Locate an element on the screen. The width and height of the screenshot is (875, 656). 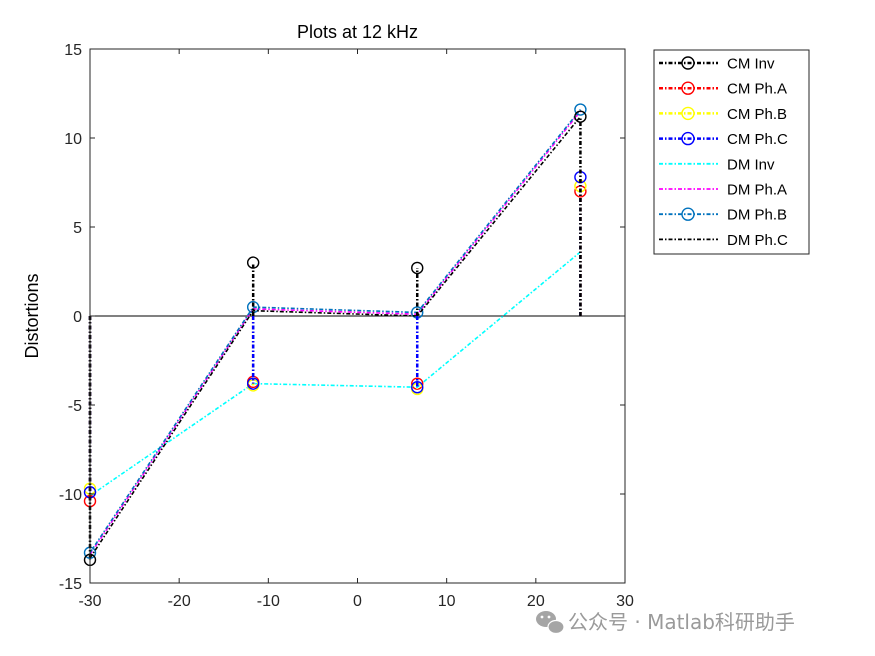
y-axis-label: Distortions is located at coordinates (32, 315).